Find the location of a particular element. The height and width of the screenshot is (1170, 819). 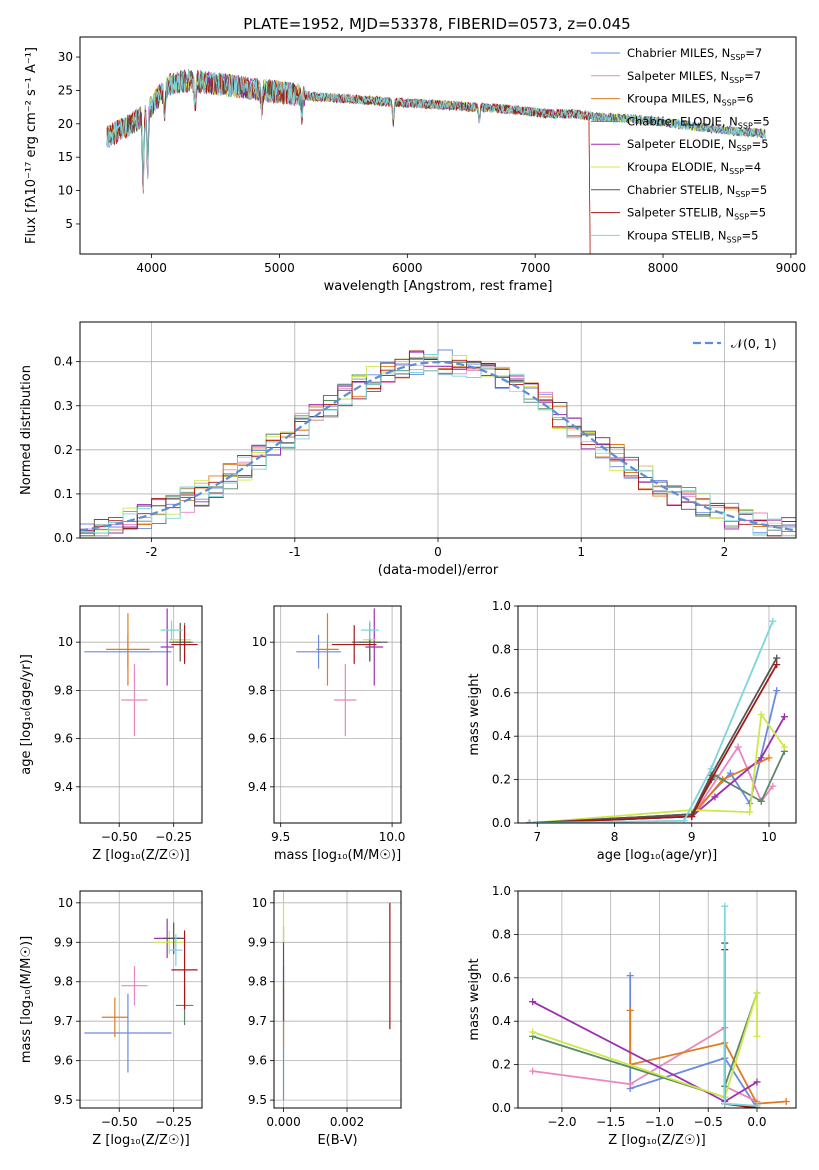

legend-label-salpeter-stelib: Salpeter STELIB, NSSP=5 is located at coordinates (696, 214).